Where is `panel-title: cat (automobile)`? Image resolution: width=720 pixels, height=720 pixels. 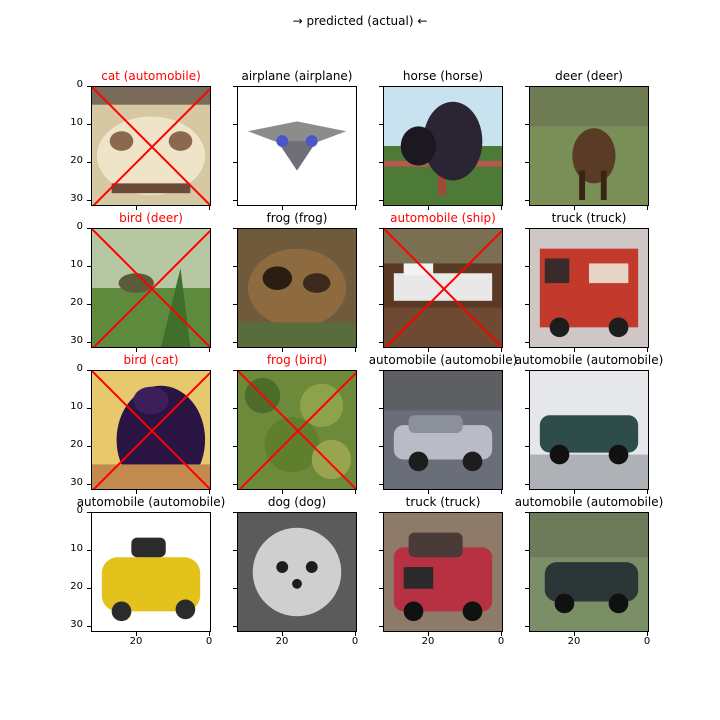
panel-title: cat (automobile) is located at coordinates (151, 76).